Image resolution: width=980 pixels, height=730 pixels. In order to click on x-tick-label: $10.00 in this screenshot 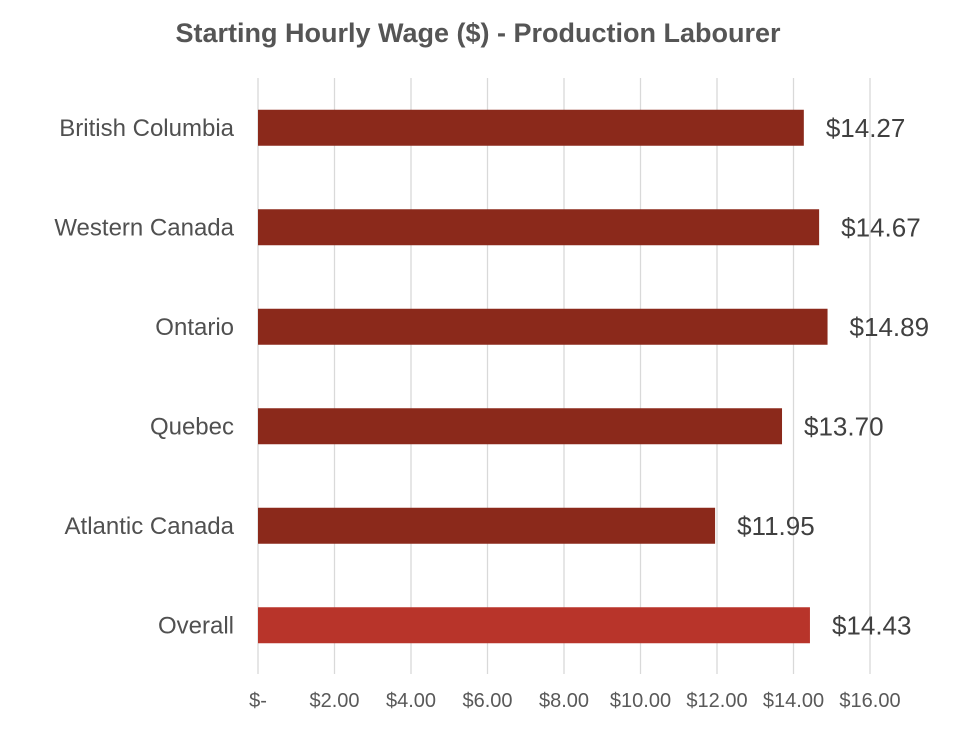, I will do `click(640, 701)`.